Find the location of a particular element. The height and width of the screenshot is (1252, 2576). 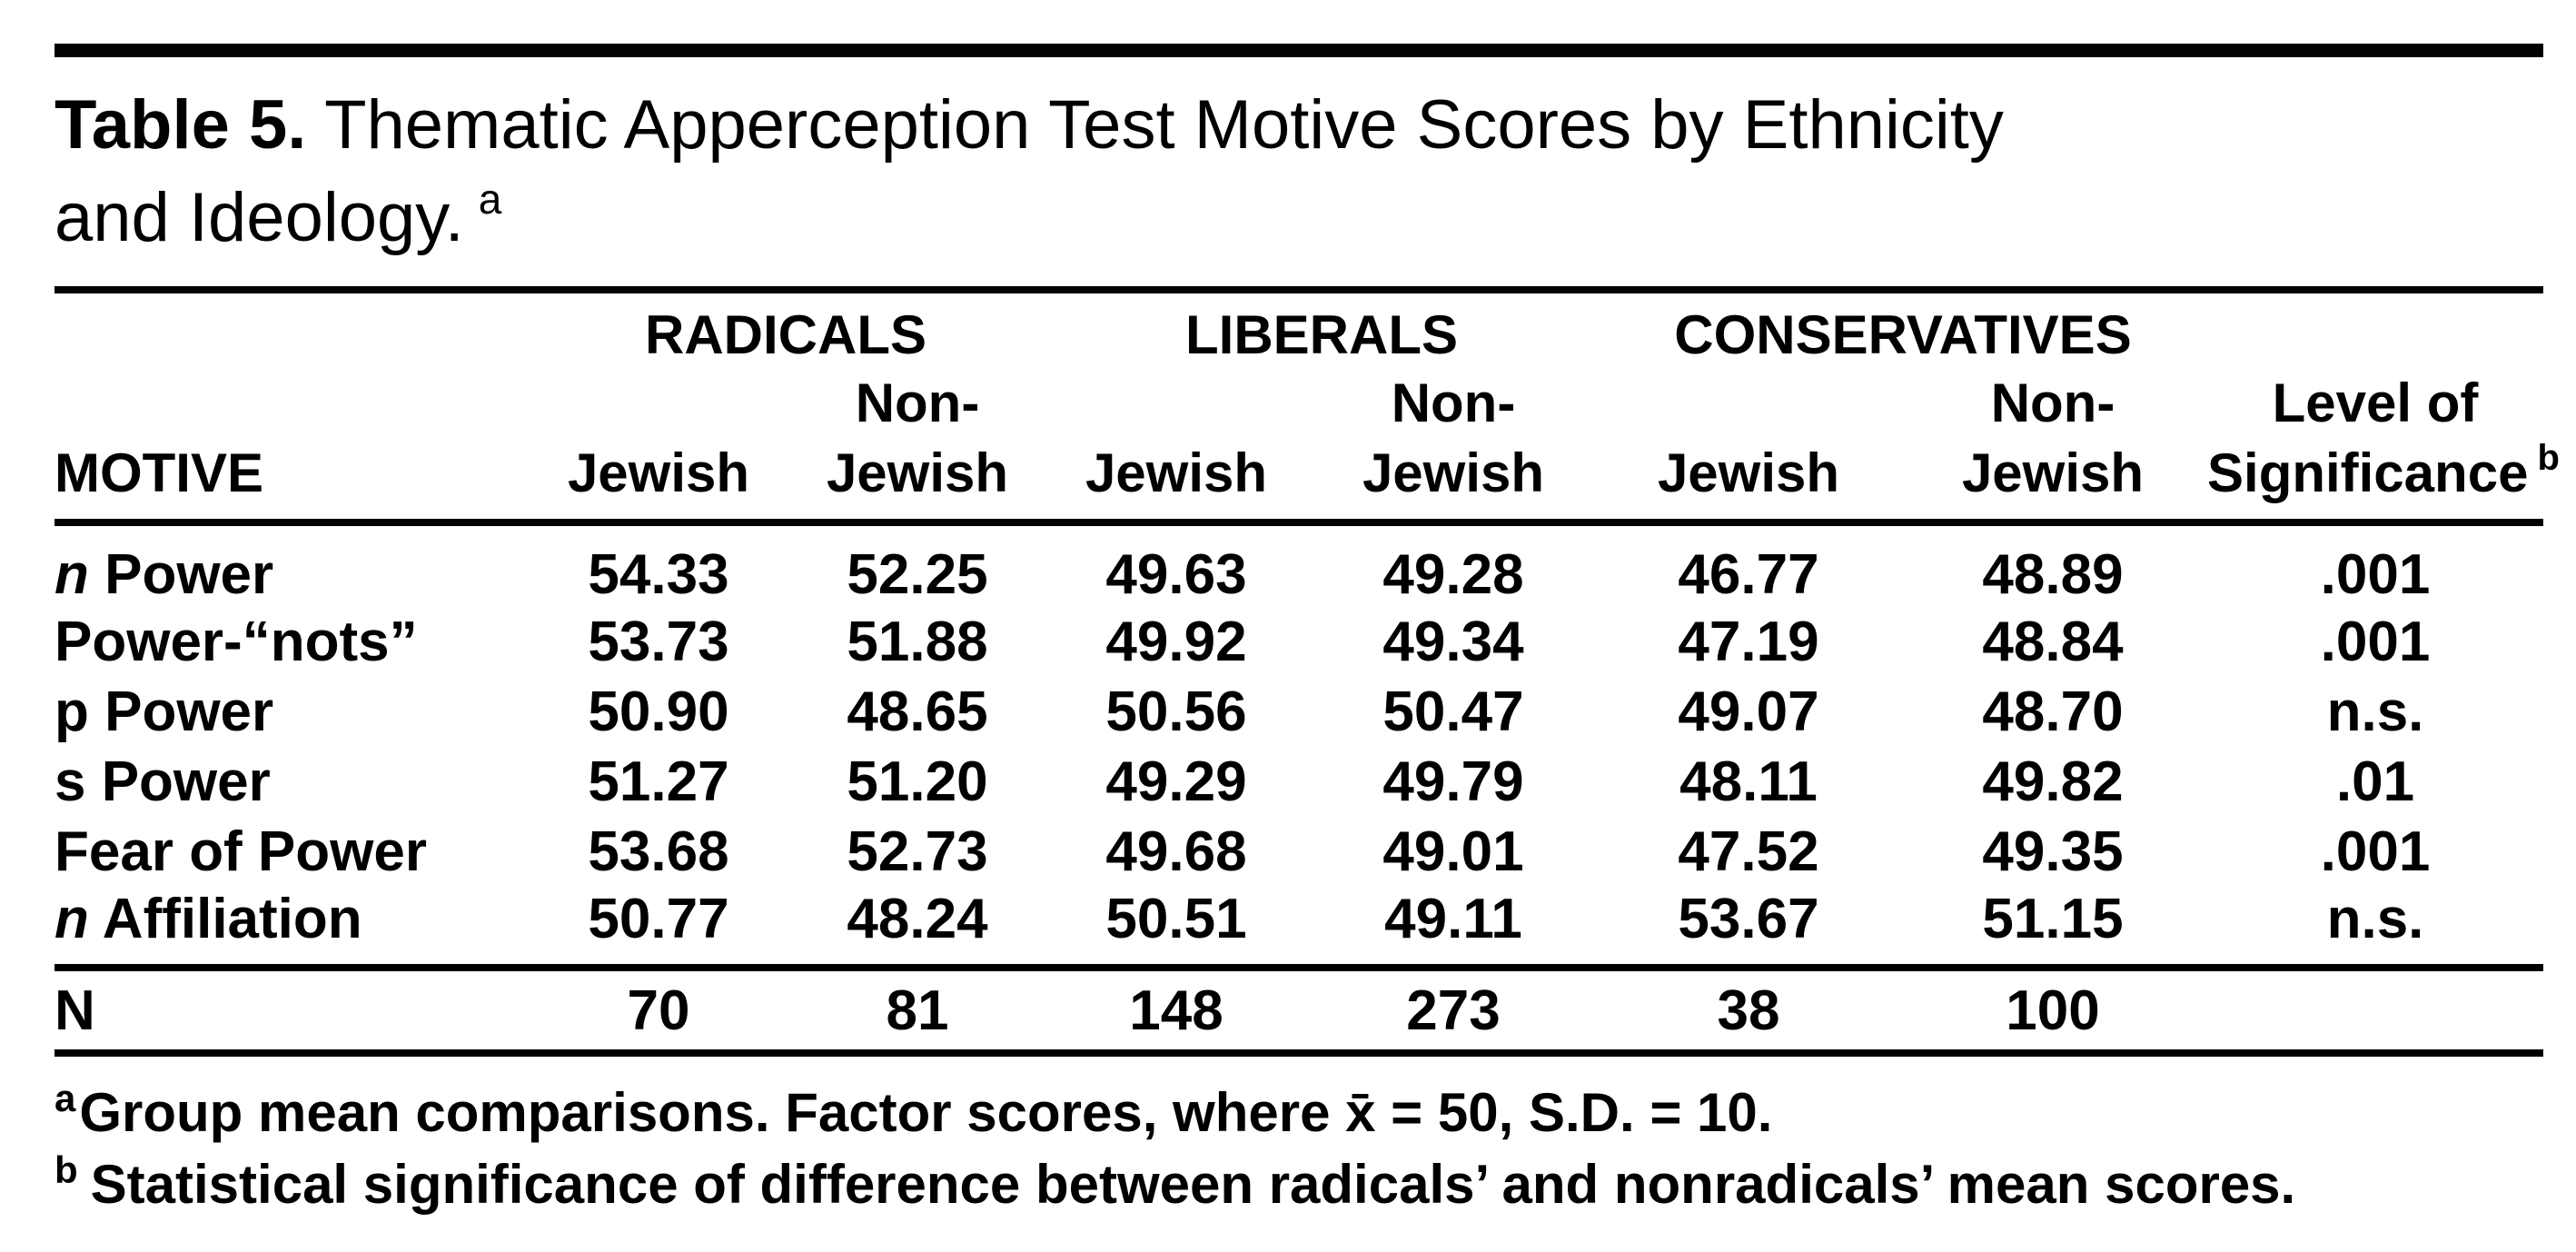

motive-label: Power-“nots” is located at coordinates (236, 642).